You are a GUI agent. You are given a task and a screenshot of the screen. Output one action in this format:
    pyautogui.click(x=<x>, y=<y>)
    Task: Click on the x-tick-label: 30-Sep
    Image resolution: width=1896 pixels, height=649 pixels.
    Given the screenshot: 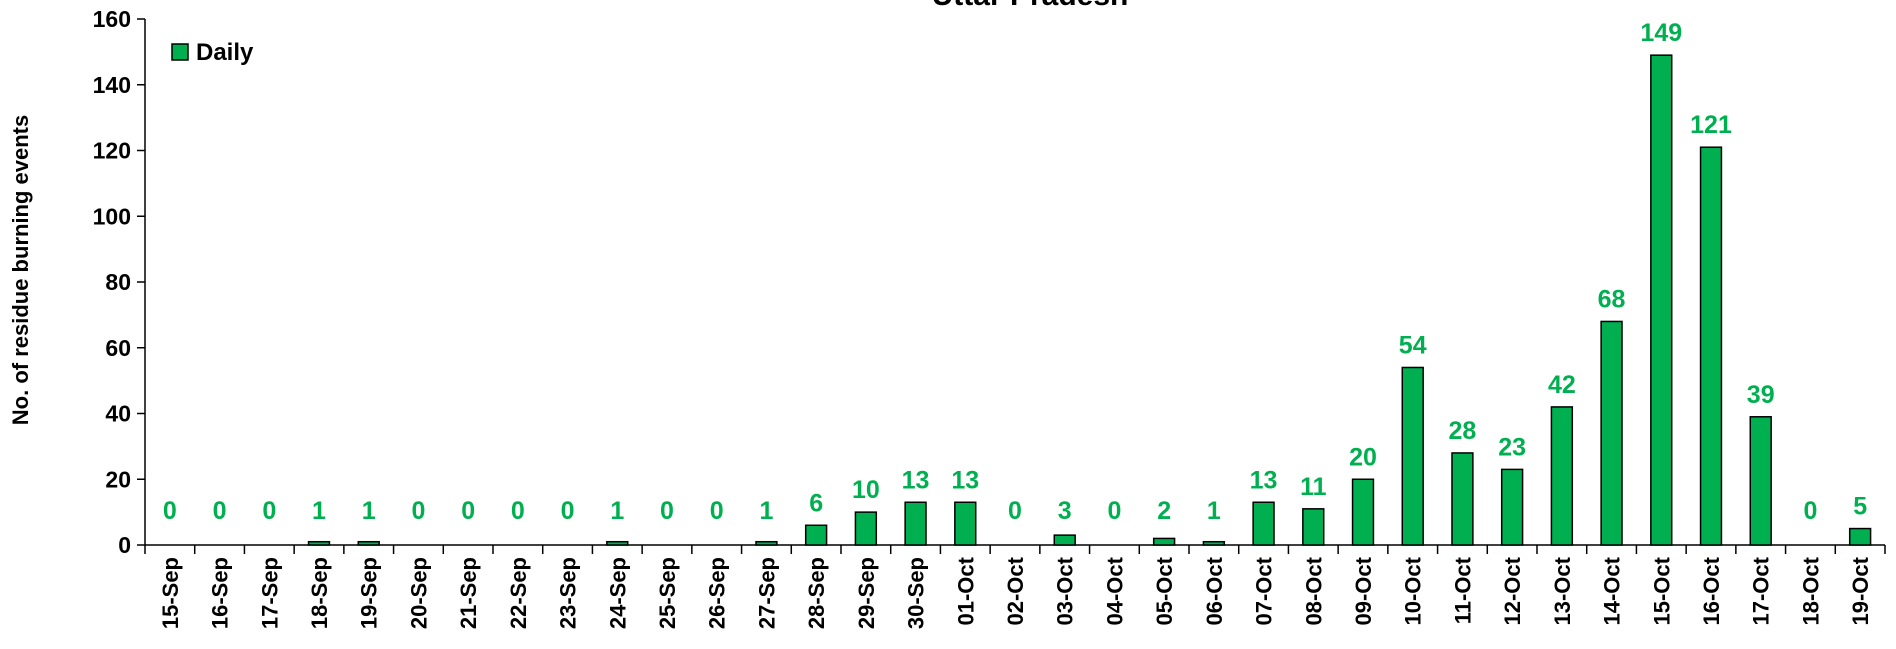 What is the action you would take?
    pyautogui.click(x=916, y=593)
    